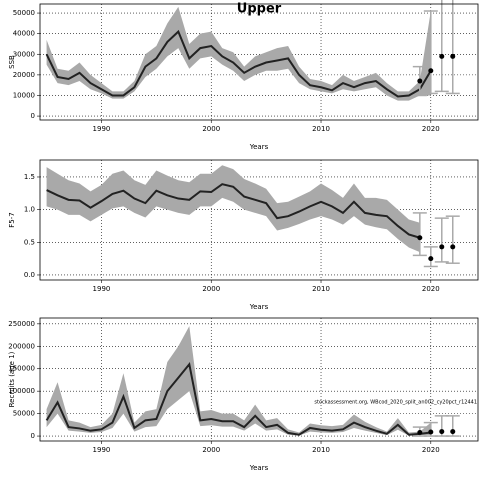 Image resolution: width=480 pixels, height=480 pixels. What do you see at coordinates (29, 177) in the screenshot?
I see `y-tick-label: 1.5` at bounding box center [29, 177].